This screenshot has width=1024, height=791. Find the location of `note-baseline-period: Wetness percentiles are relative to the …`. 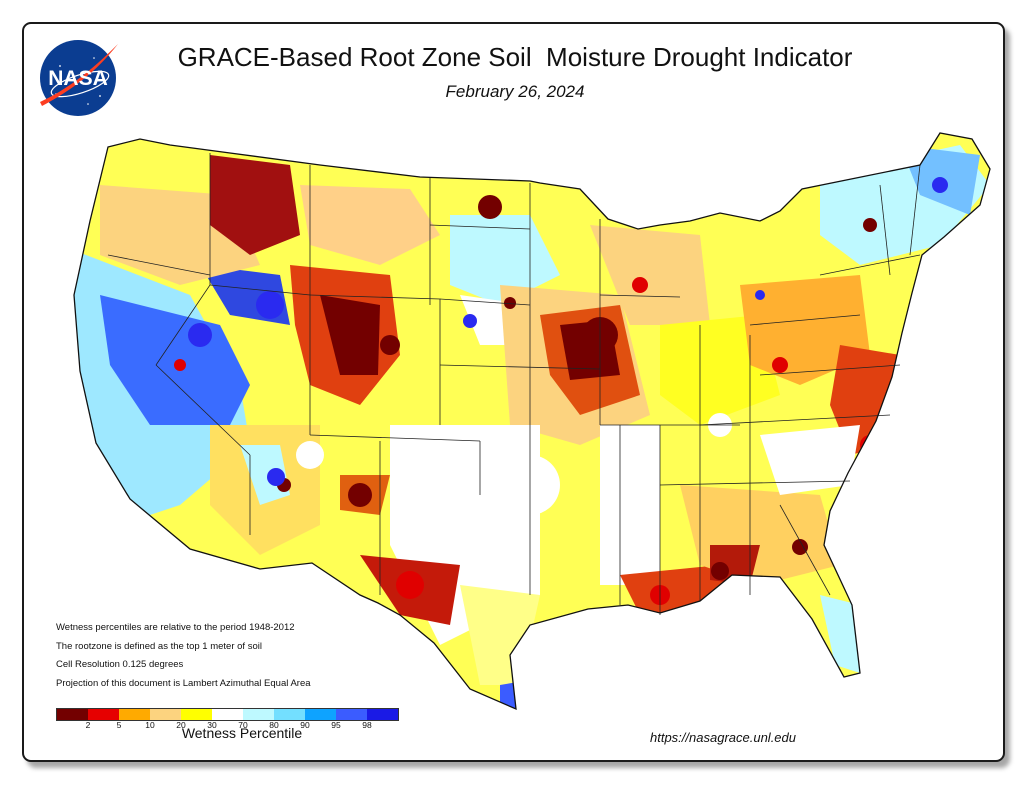

note-baseline-period: Wetness percentiles are relative to the … is located at coordinates (175, 627).